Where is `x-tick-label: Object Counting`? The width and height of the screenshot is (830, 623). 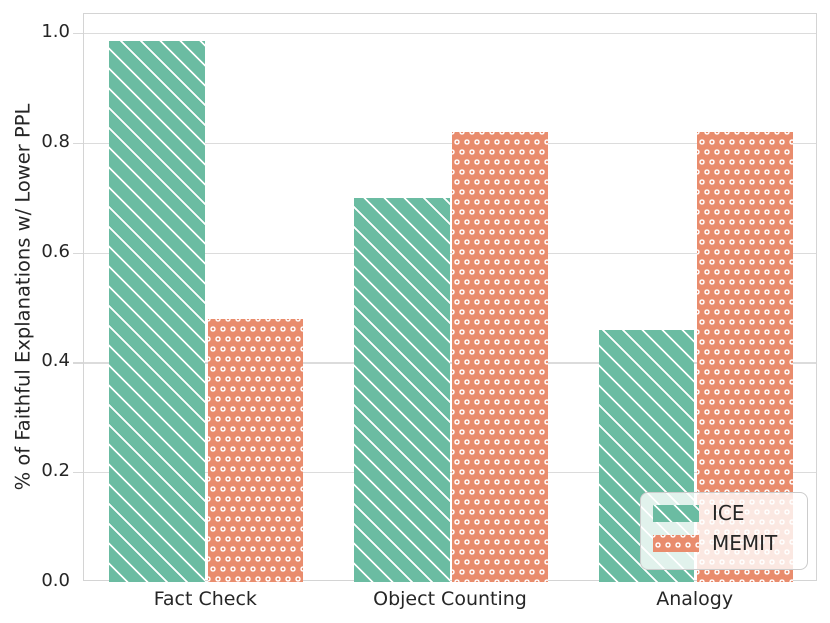 x-tick-label: Object Counting is located at coordinates (450, 599).